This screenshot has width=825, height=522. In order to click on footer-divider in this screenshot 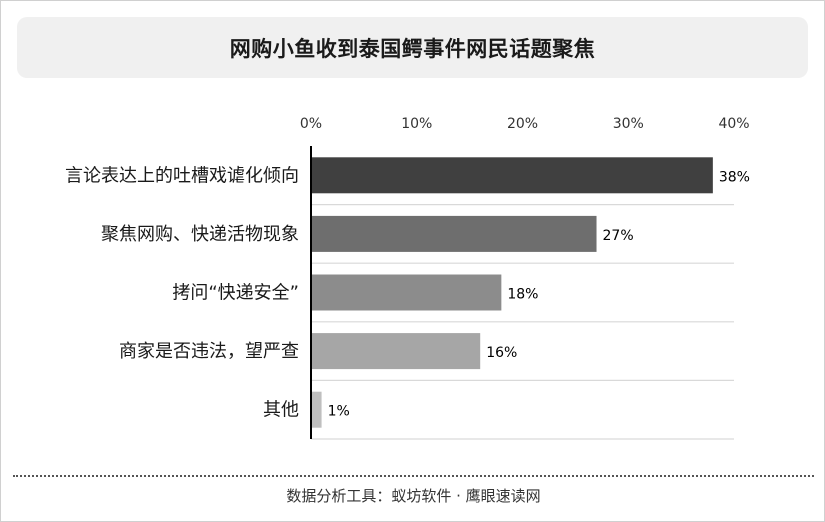, I will do `click(413, 476)`.